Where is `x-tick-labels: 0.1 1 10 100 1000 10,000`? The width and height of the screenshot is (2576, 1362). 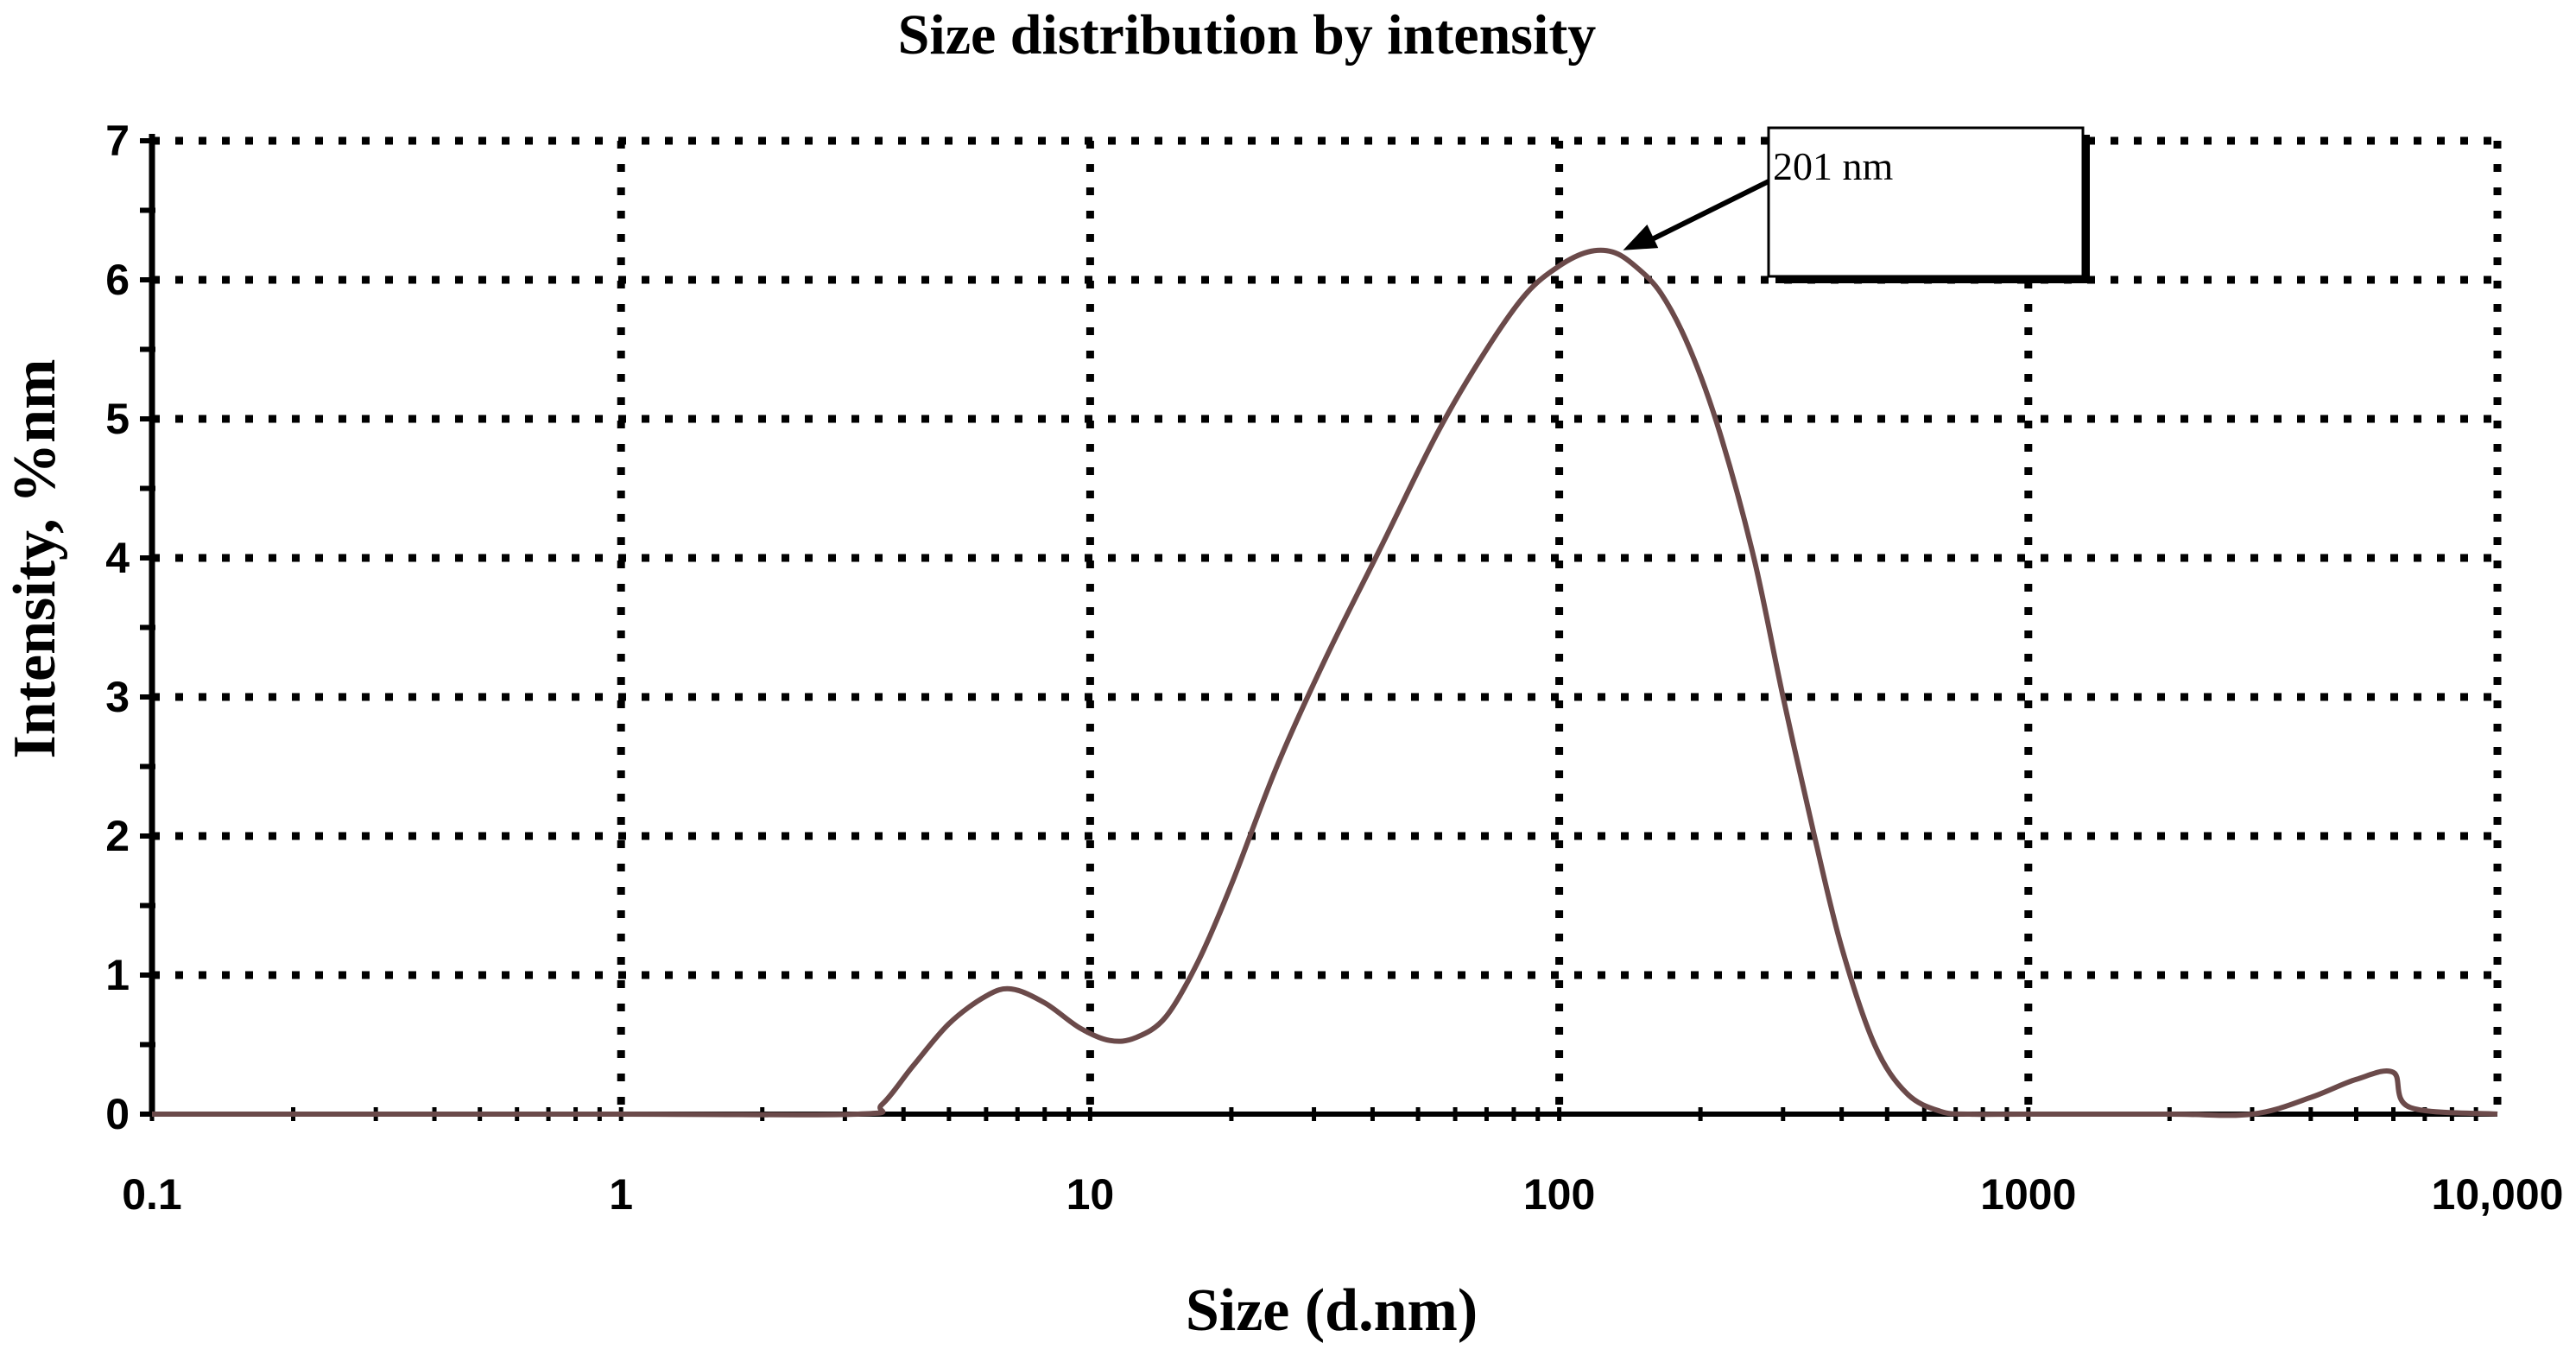
x-tick-labels: 0.1 1 10 100 1000 10,000 is located at coordinates (1342, 1194).